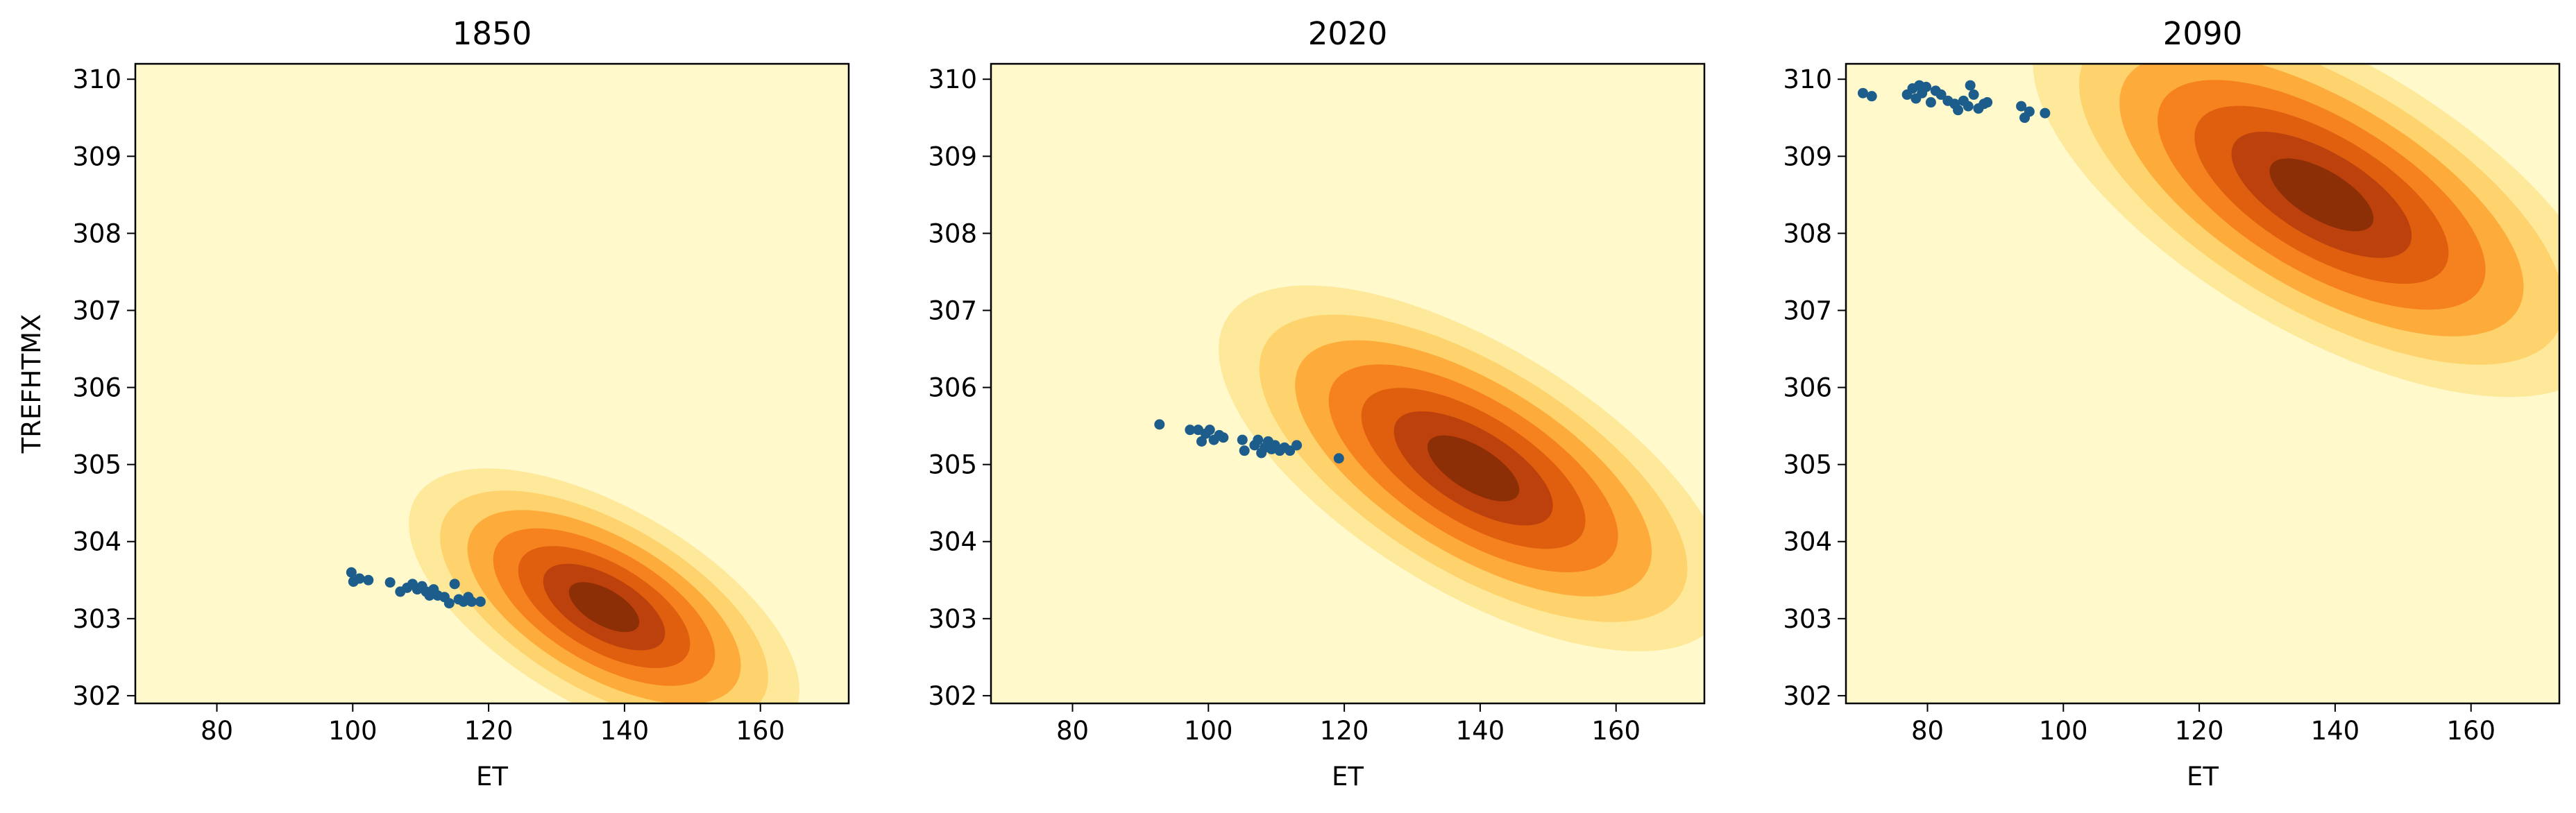 The image size is (2576, 813). What do you see at coordinates (31, 384) in the screenshot?
I see `y-axis-label: TREFHTMX` at bounding box center [31, 384].